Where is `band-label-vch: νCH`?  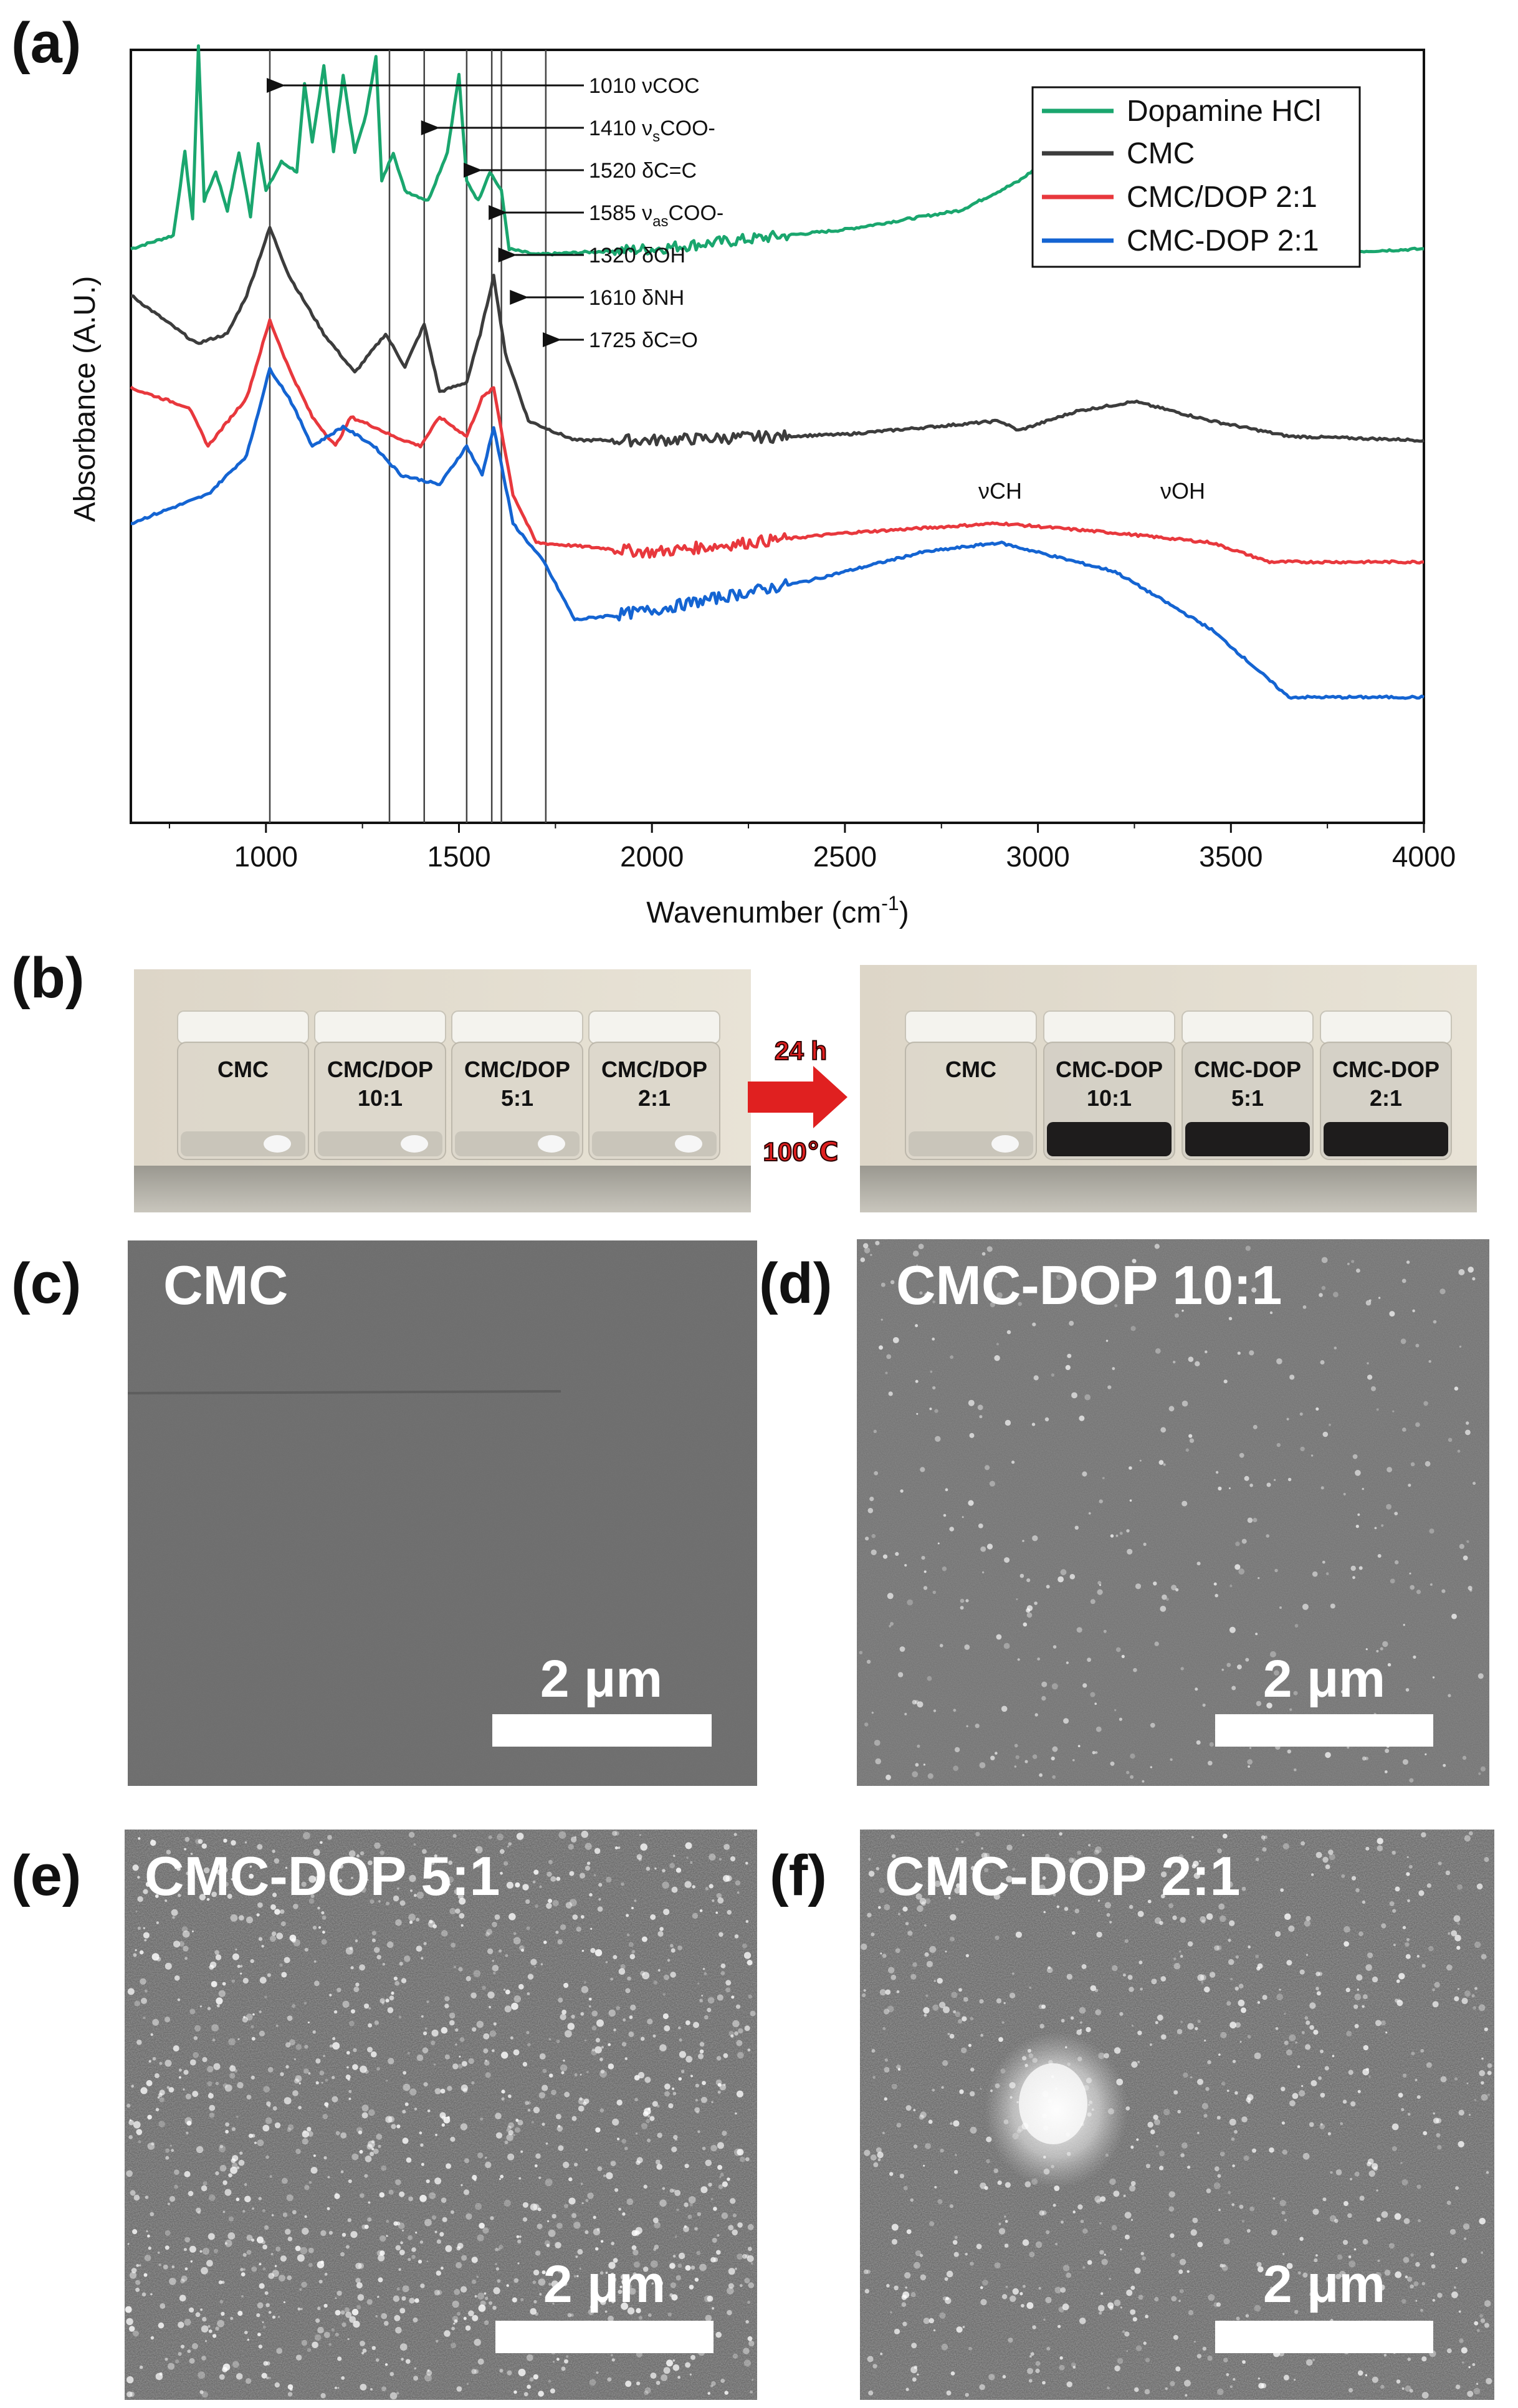 band-label-vch: νCH is located at coordinates (1000, 491).